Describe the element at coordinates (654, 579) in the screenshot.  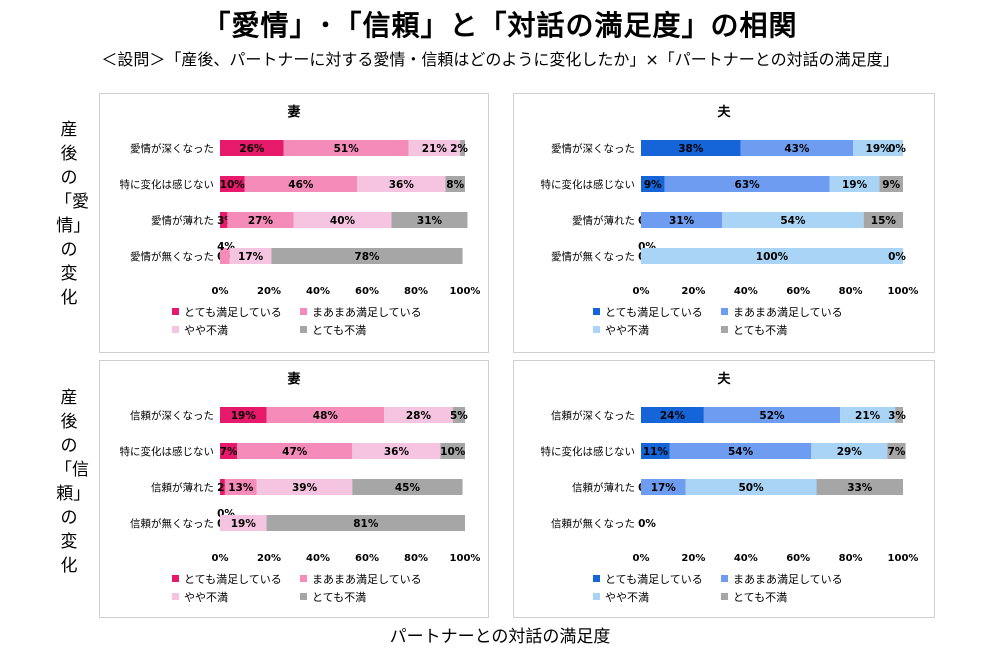
I see `legend-label: とても満足している` at that location.